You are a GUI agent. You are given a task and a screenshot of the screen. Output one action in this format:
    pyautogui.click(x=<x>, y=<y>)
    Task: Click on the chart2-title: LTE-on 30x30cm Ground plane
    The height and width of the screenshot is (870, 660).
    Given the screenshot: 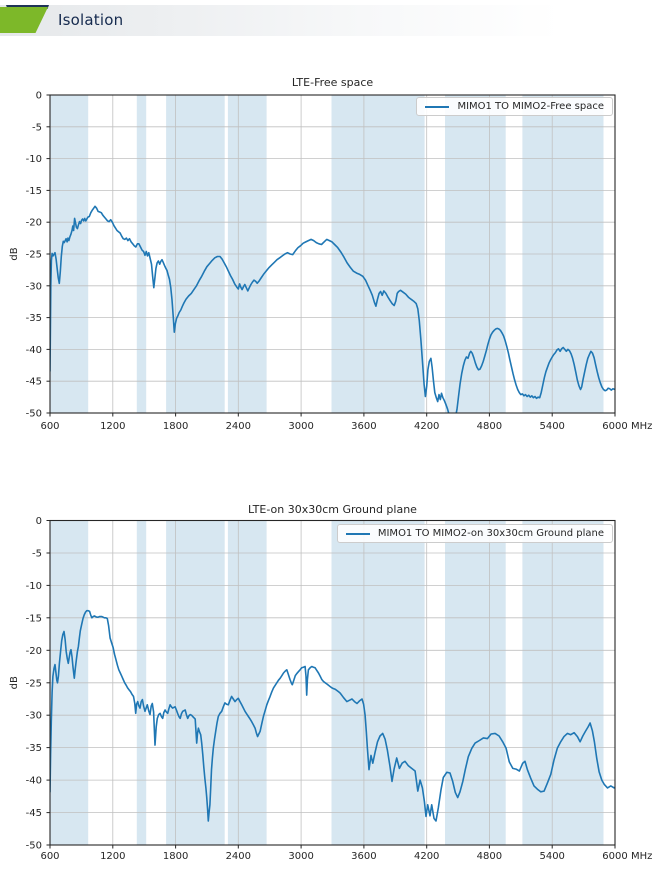 What is the action you would take?
    pyautogui.click(x=332, y=509)
    